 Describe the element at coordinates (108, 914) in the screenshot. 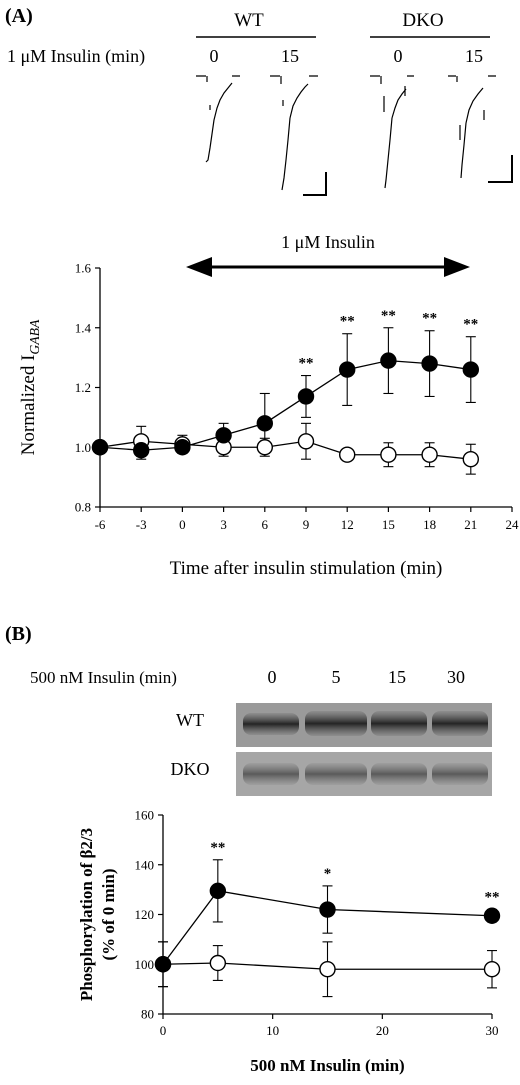

I see `y-axis-title-line2: (% of 0 min)` at that location.